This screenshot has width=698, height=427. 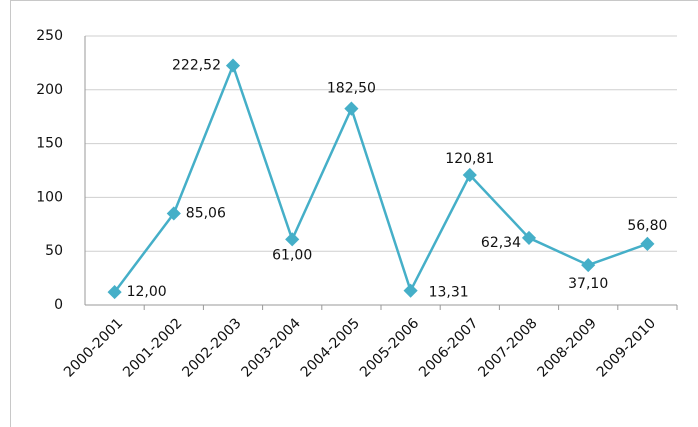 What do you see at coordinates (49, 90) in the screenshot?
I see `y-tick-label: 200` at bounding box center [49, 90].